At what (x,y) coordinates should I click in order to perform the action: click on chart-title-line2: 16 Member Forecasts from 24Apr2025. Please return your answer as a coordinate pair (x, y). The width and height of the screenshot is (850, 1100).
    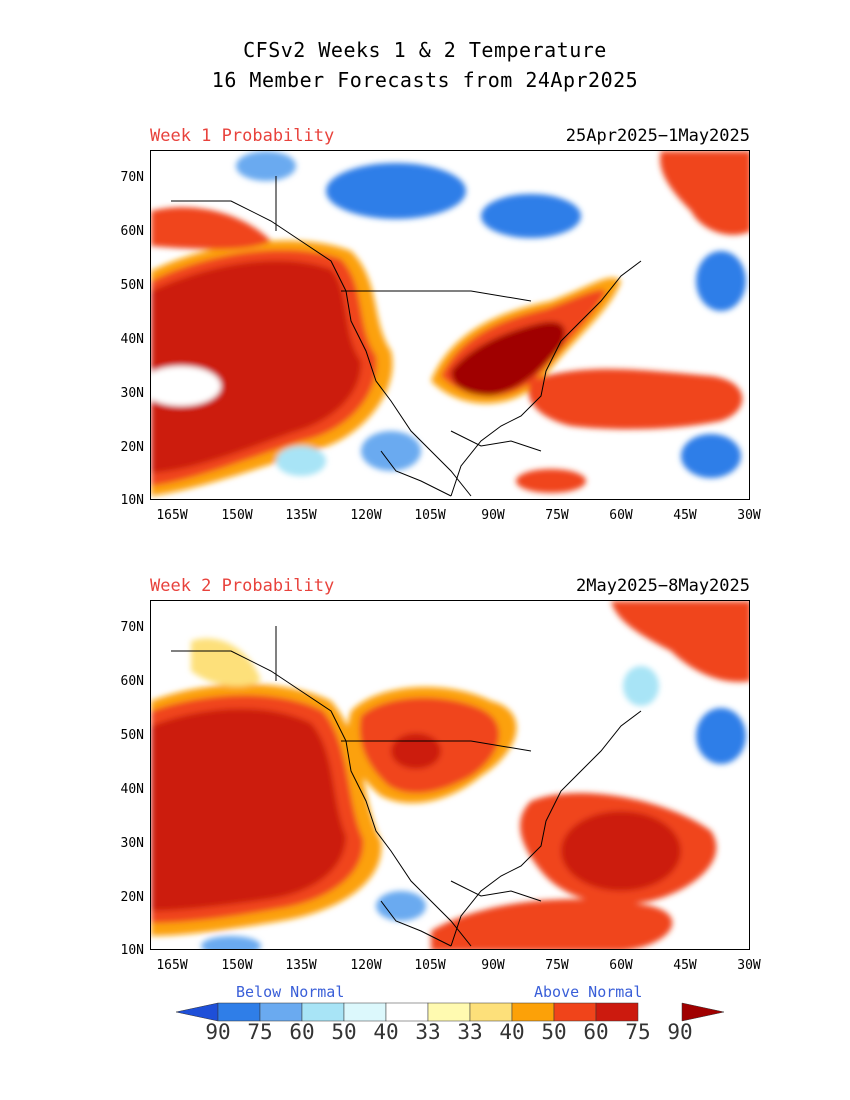
    Looking at the image, I should click on (425, 80).